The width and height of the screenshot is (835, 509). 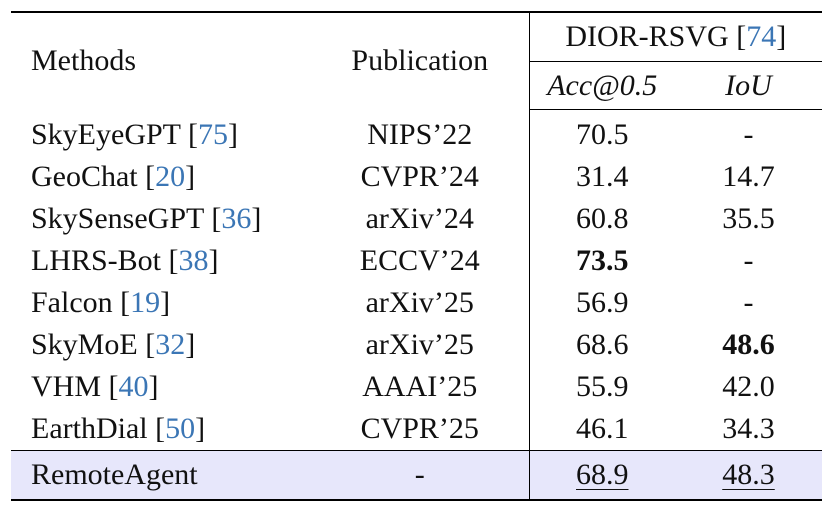 I want to click on citation-link: 75, so click(x=212, y=134).